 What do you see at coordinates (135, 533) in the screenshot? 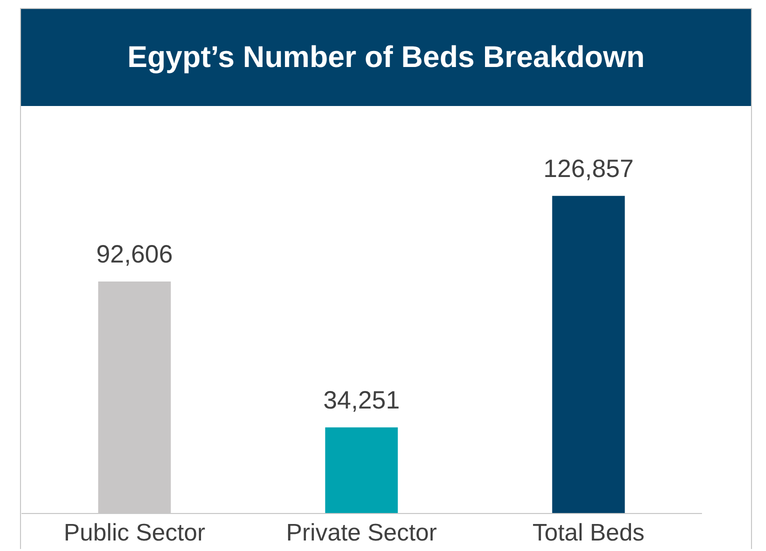
I see `x-tick-label: Public Sector` at bounding box center [135, 533].